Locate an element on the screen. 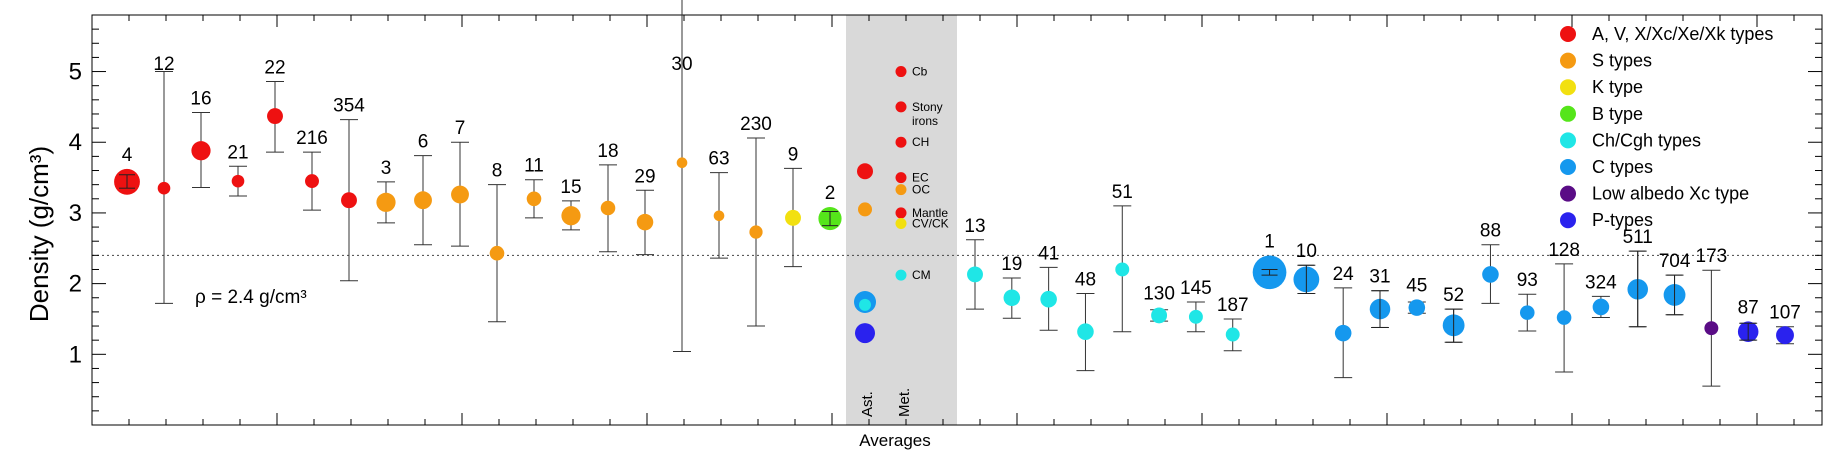  asteroid-point: 18 is located at coordinates (608, 197).